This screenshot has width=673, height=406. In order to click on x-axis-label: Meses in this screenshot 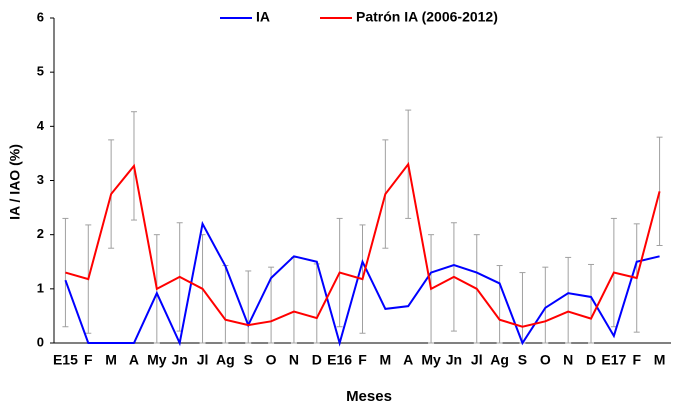, I will do `click(369, 396)`.